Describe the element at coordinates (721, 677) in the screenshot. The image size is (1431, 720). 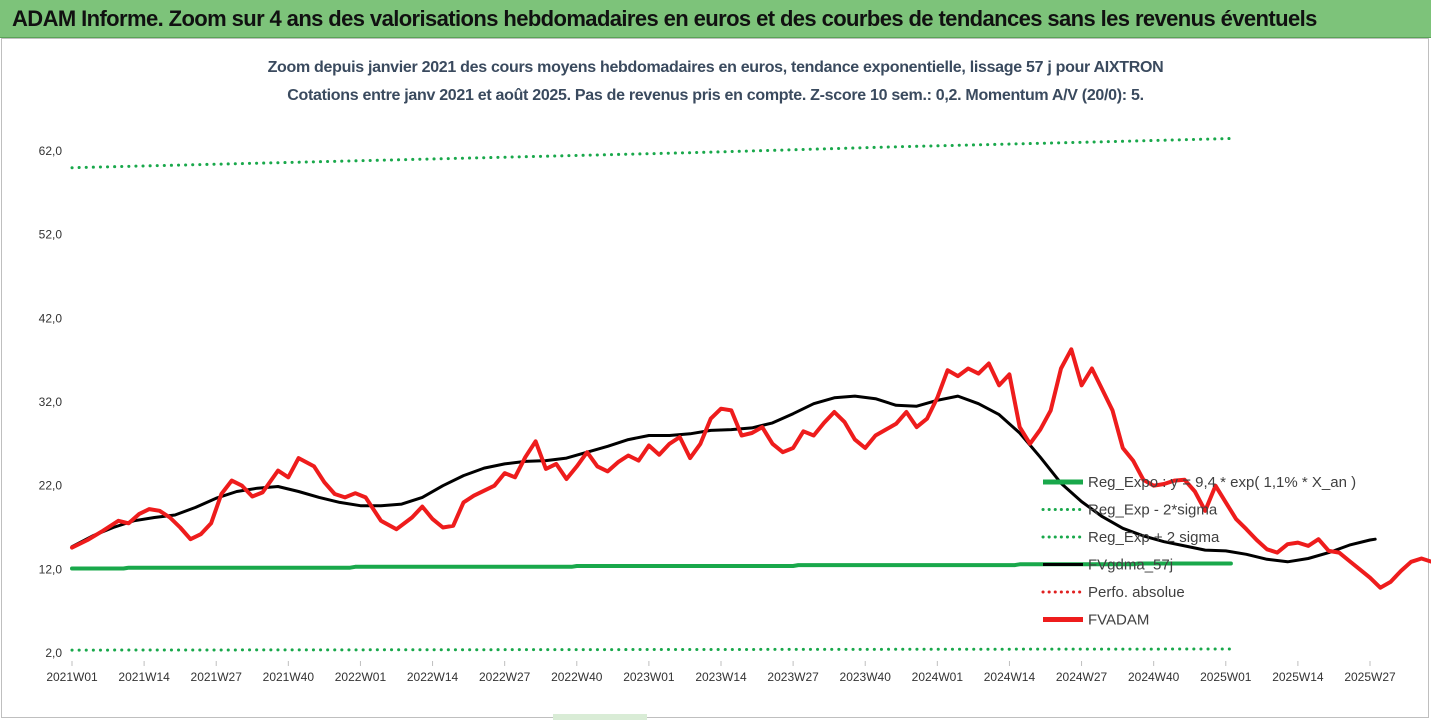
I see `x-tick-label: 2023W14` at that location.